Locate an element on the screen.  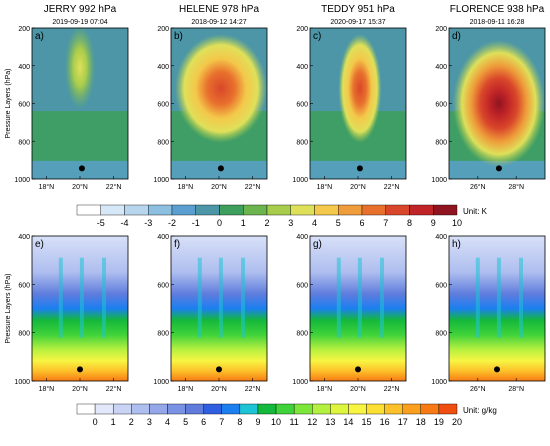
panel-title: TEDDY 951 hPa is located at coordinates (358, 9).